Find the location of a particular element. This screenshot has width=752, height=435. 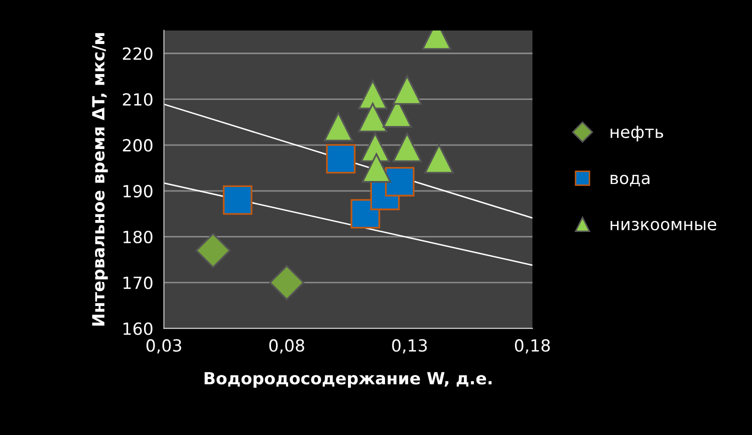

y-tick-label: 160 is located at coordinates (138, 328).